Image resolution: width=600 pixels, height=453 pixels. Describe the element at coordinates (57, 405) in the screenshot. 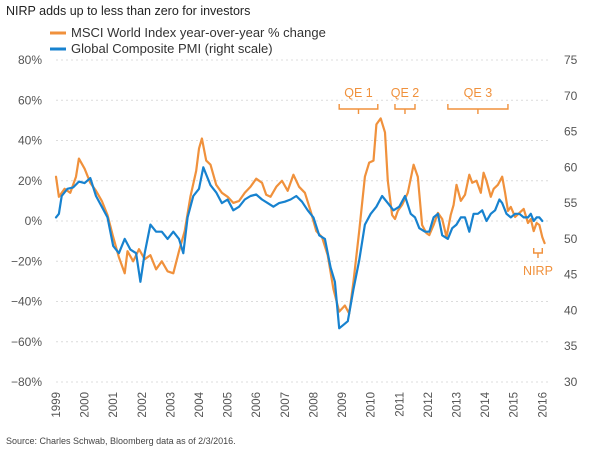

I see `x-tick-label: 1999` at that location.